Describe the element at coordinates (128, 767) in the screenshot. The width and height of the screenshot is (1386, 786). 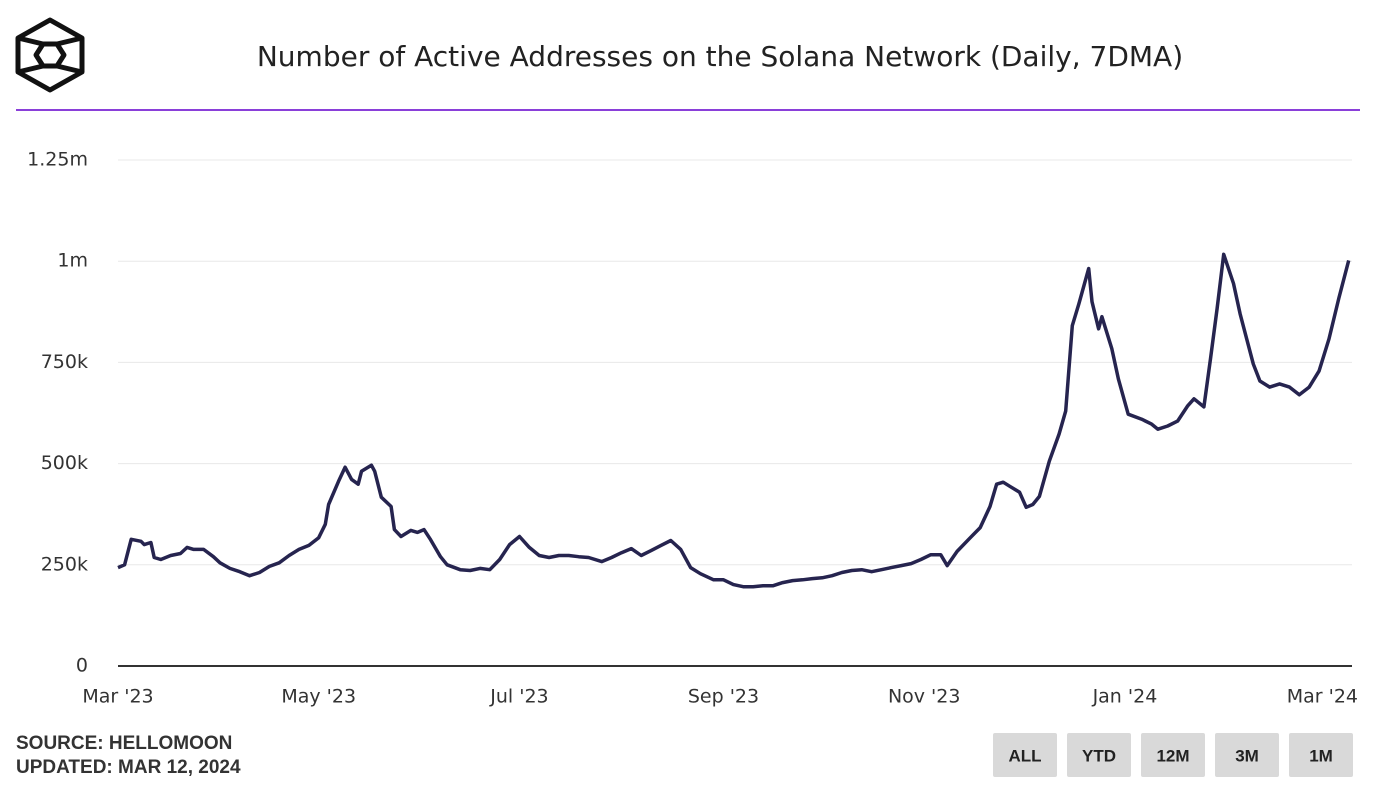
I see `updated: UPDATED: MAR 12, 2024` at that location.